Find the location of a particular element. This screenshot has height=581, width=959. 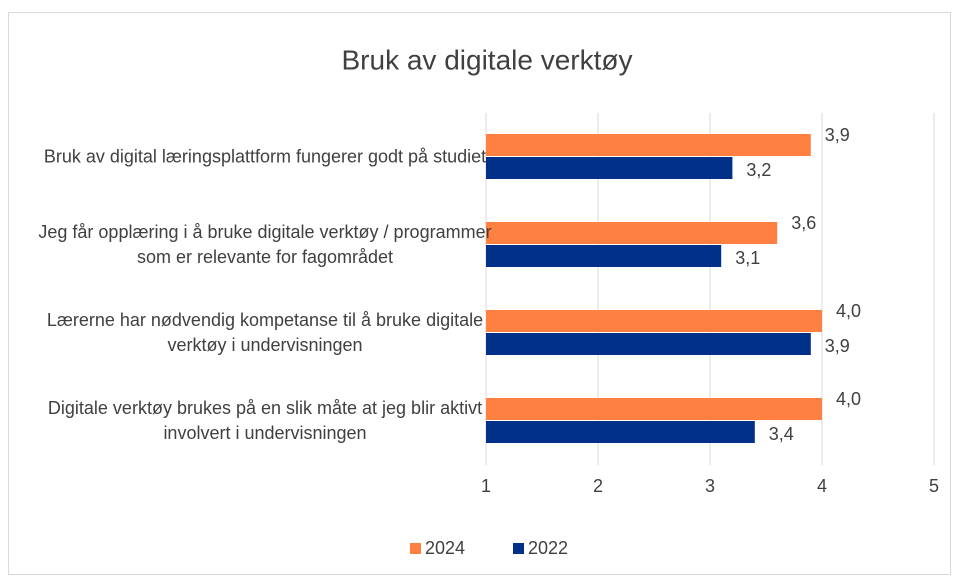

x-tick-label: 5 is located at coordinates (934, 486).